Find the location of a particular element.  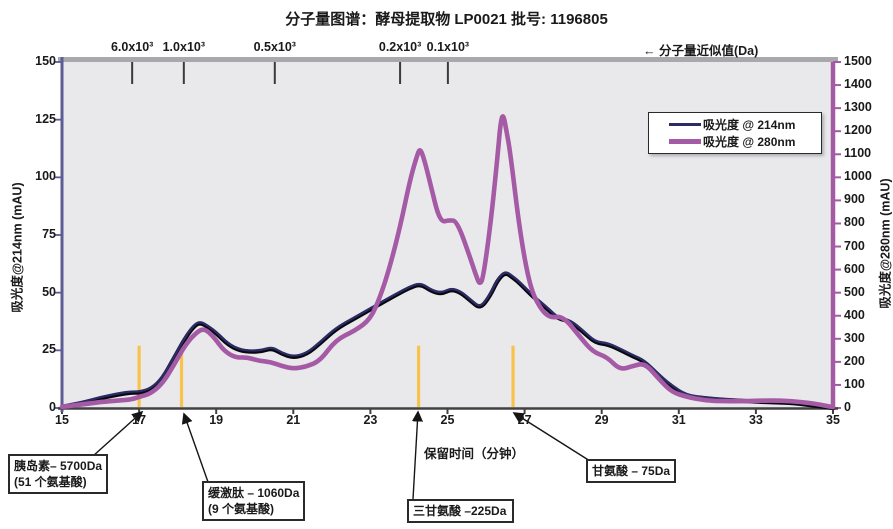

annotation-box: 缓激肽 – 1060Da (9 个氨基酸) is located at coordinates (254, 501).